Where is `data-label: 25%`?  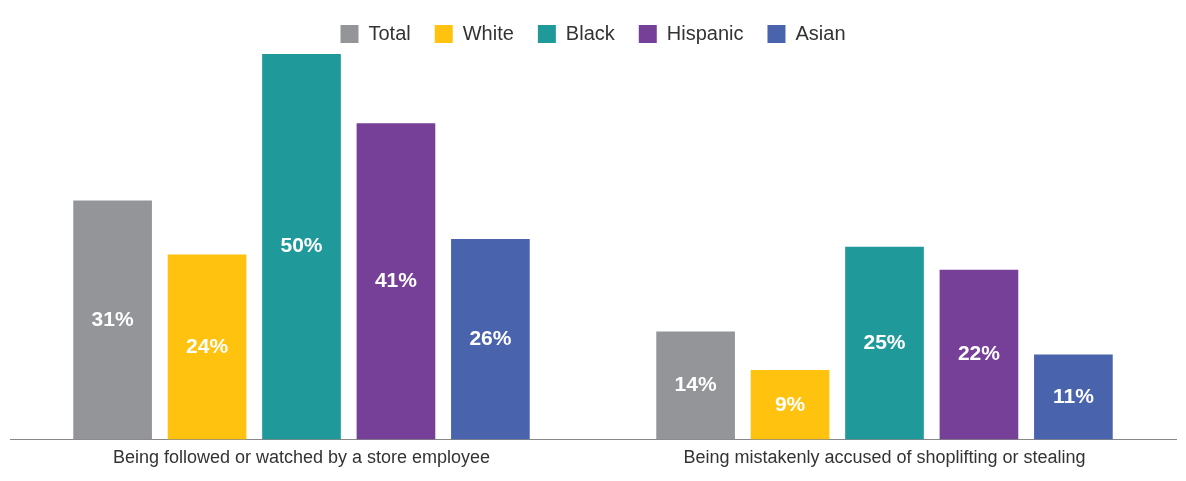 data-label: 25% is located at coordinates (884, 341).